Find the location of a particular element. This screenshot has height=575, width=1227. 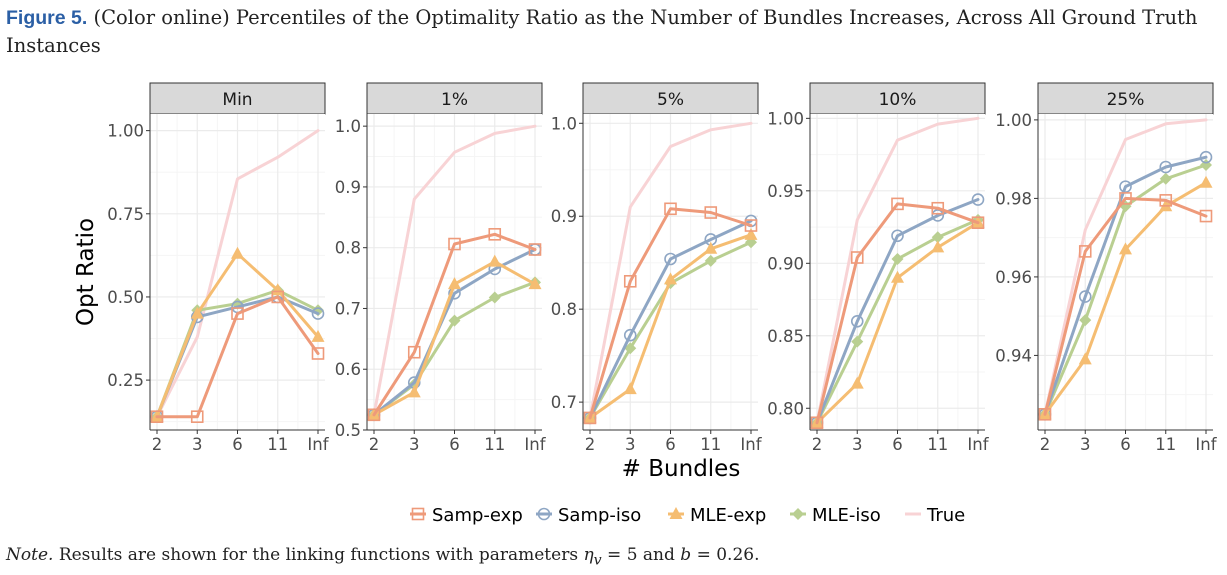

legend-item-true: True is located at coordinates (935, 515).